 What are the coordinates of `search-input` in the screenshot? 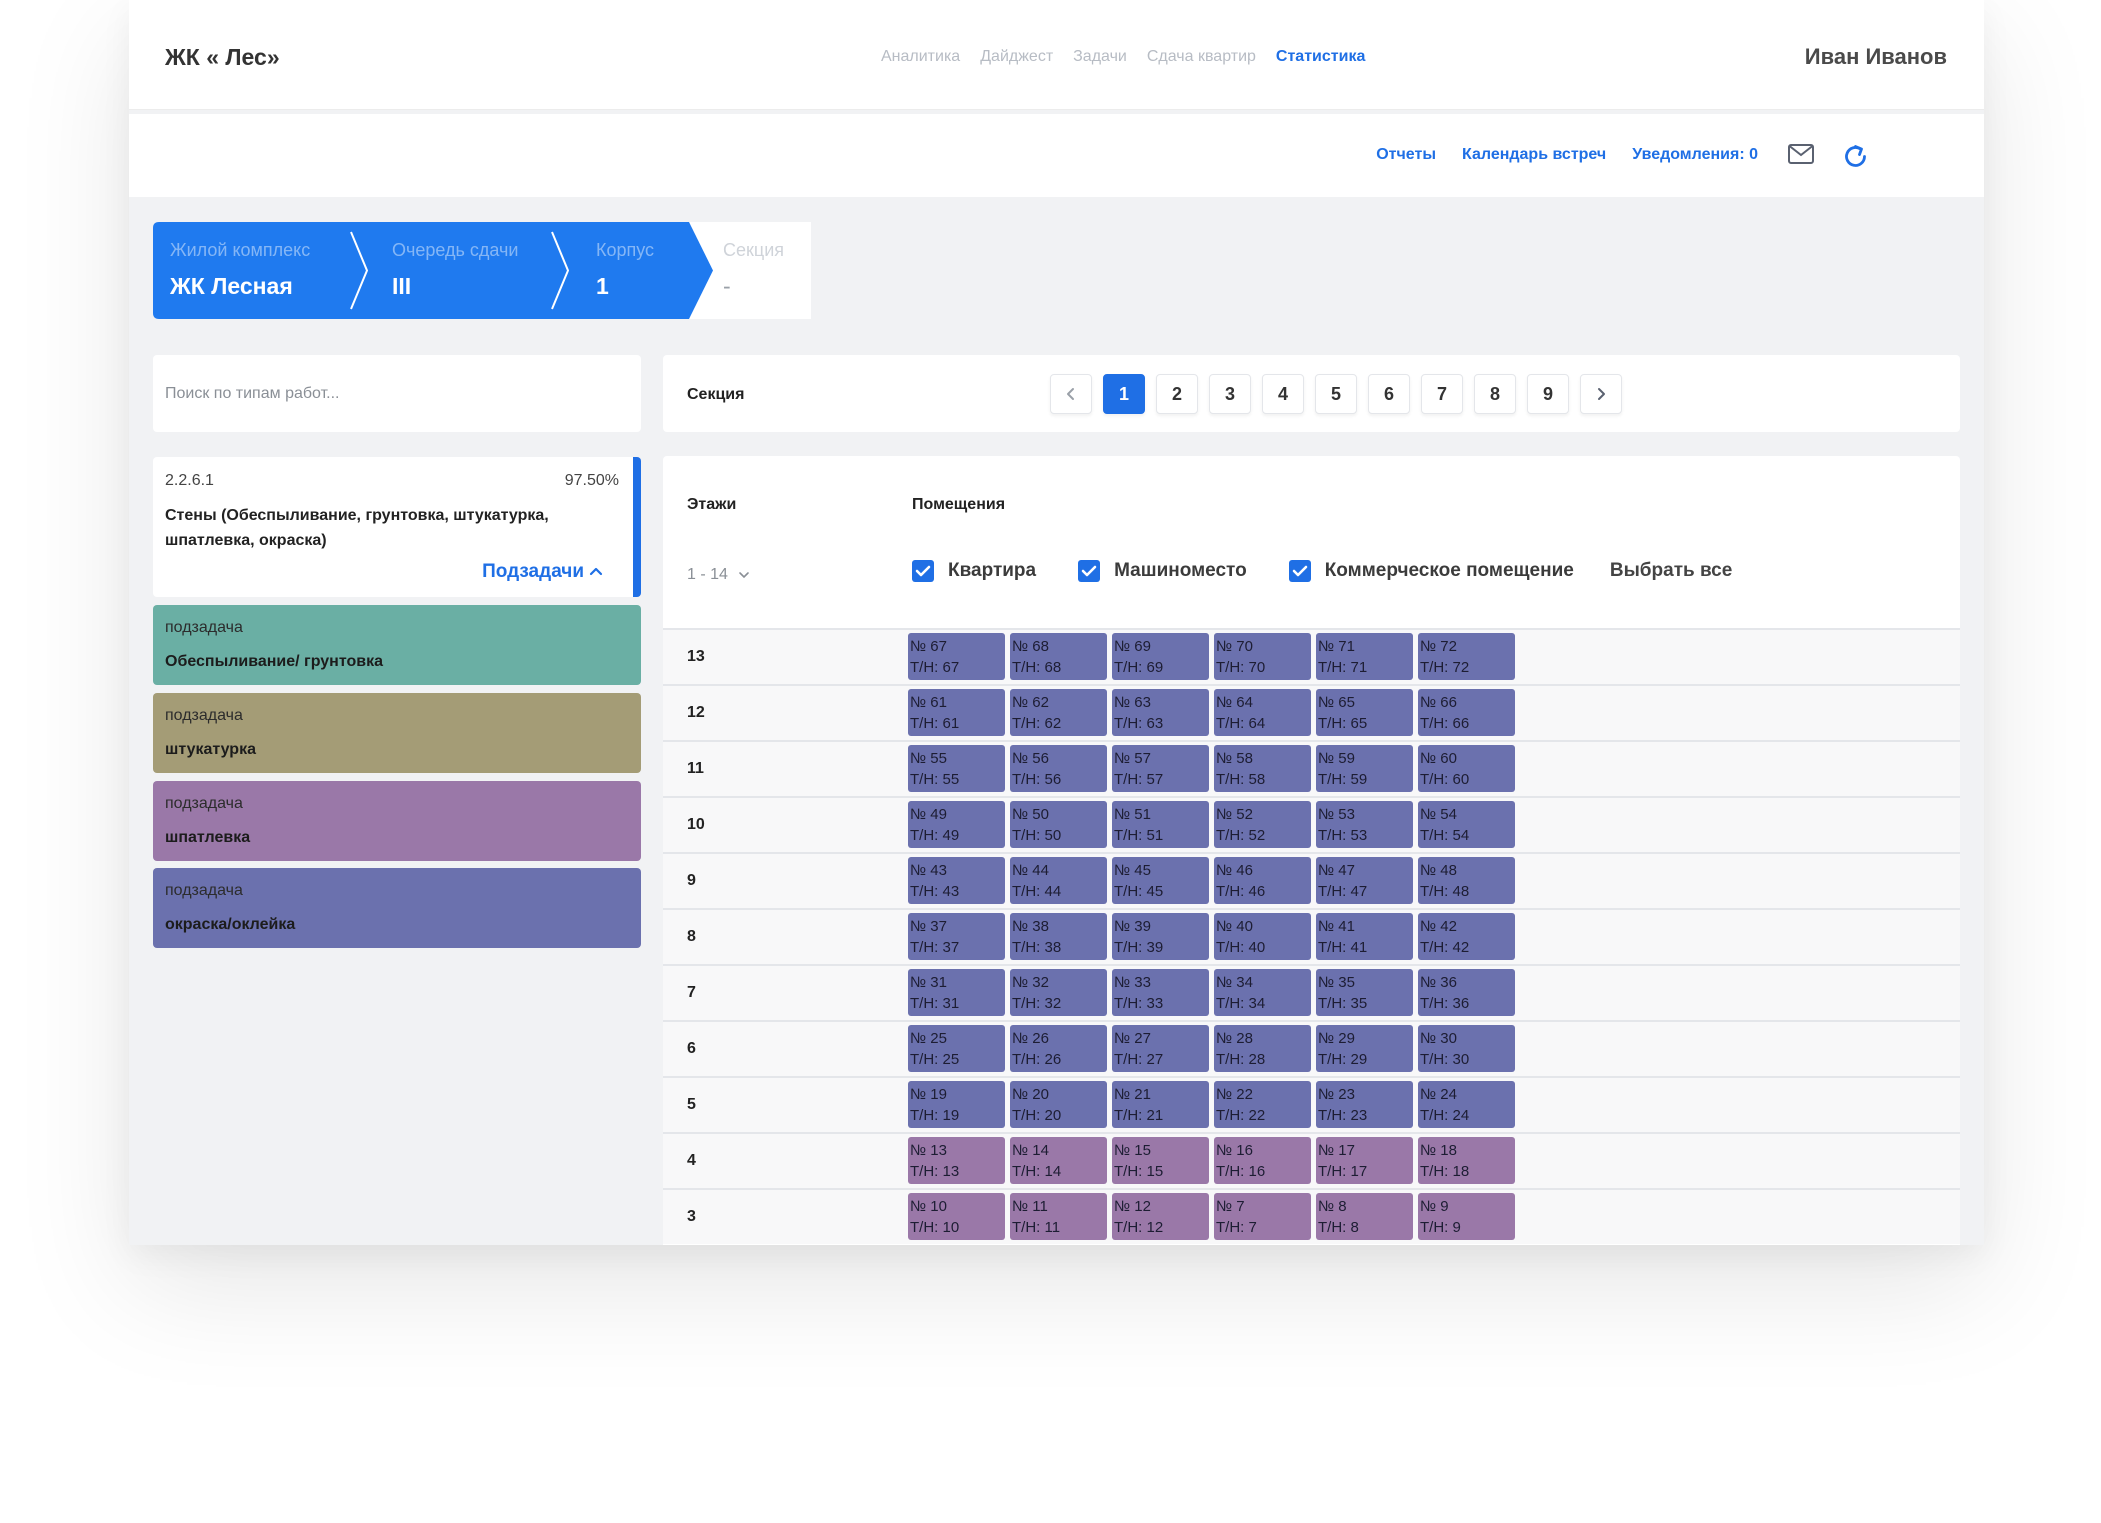 It's located at (397, 393).